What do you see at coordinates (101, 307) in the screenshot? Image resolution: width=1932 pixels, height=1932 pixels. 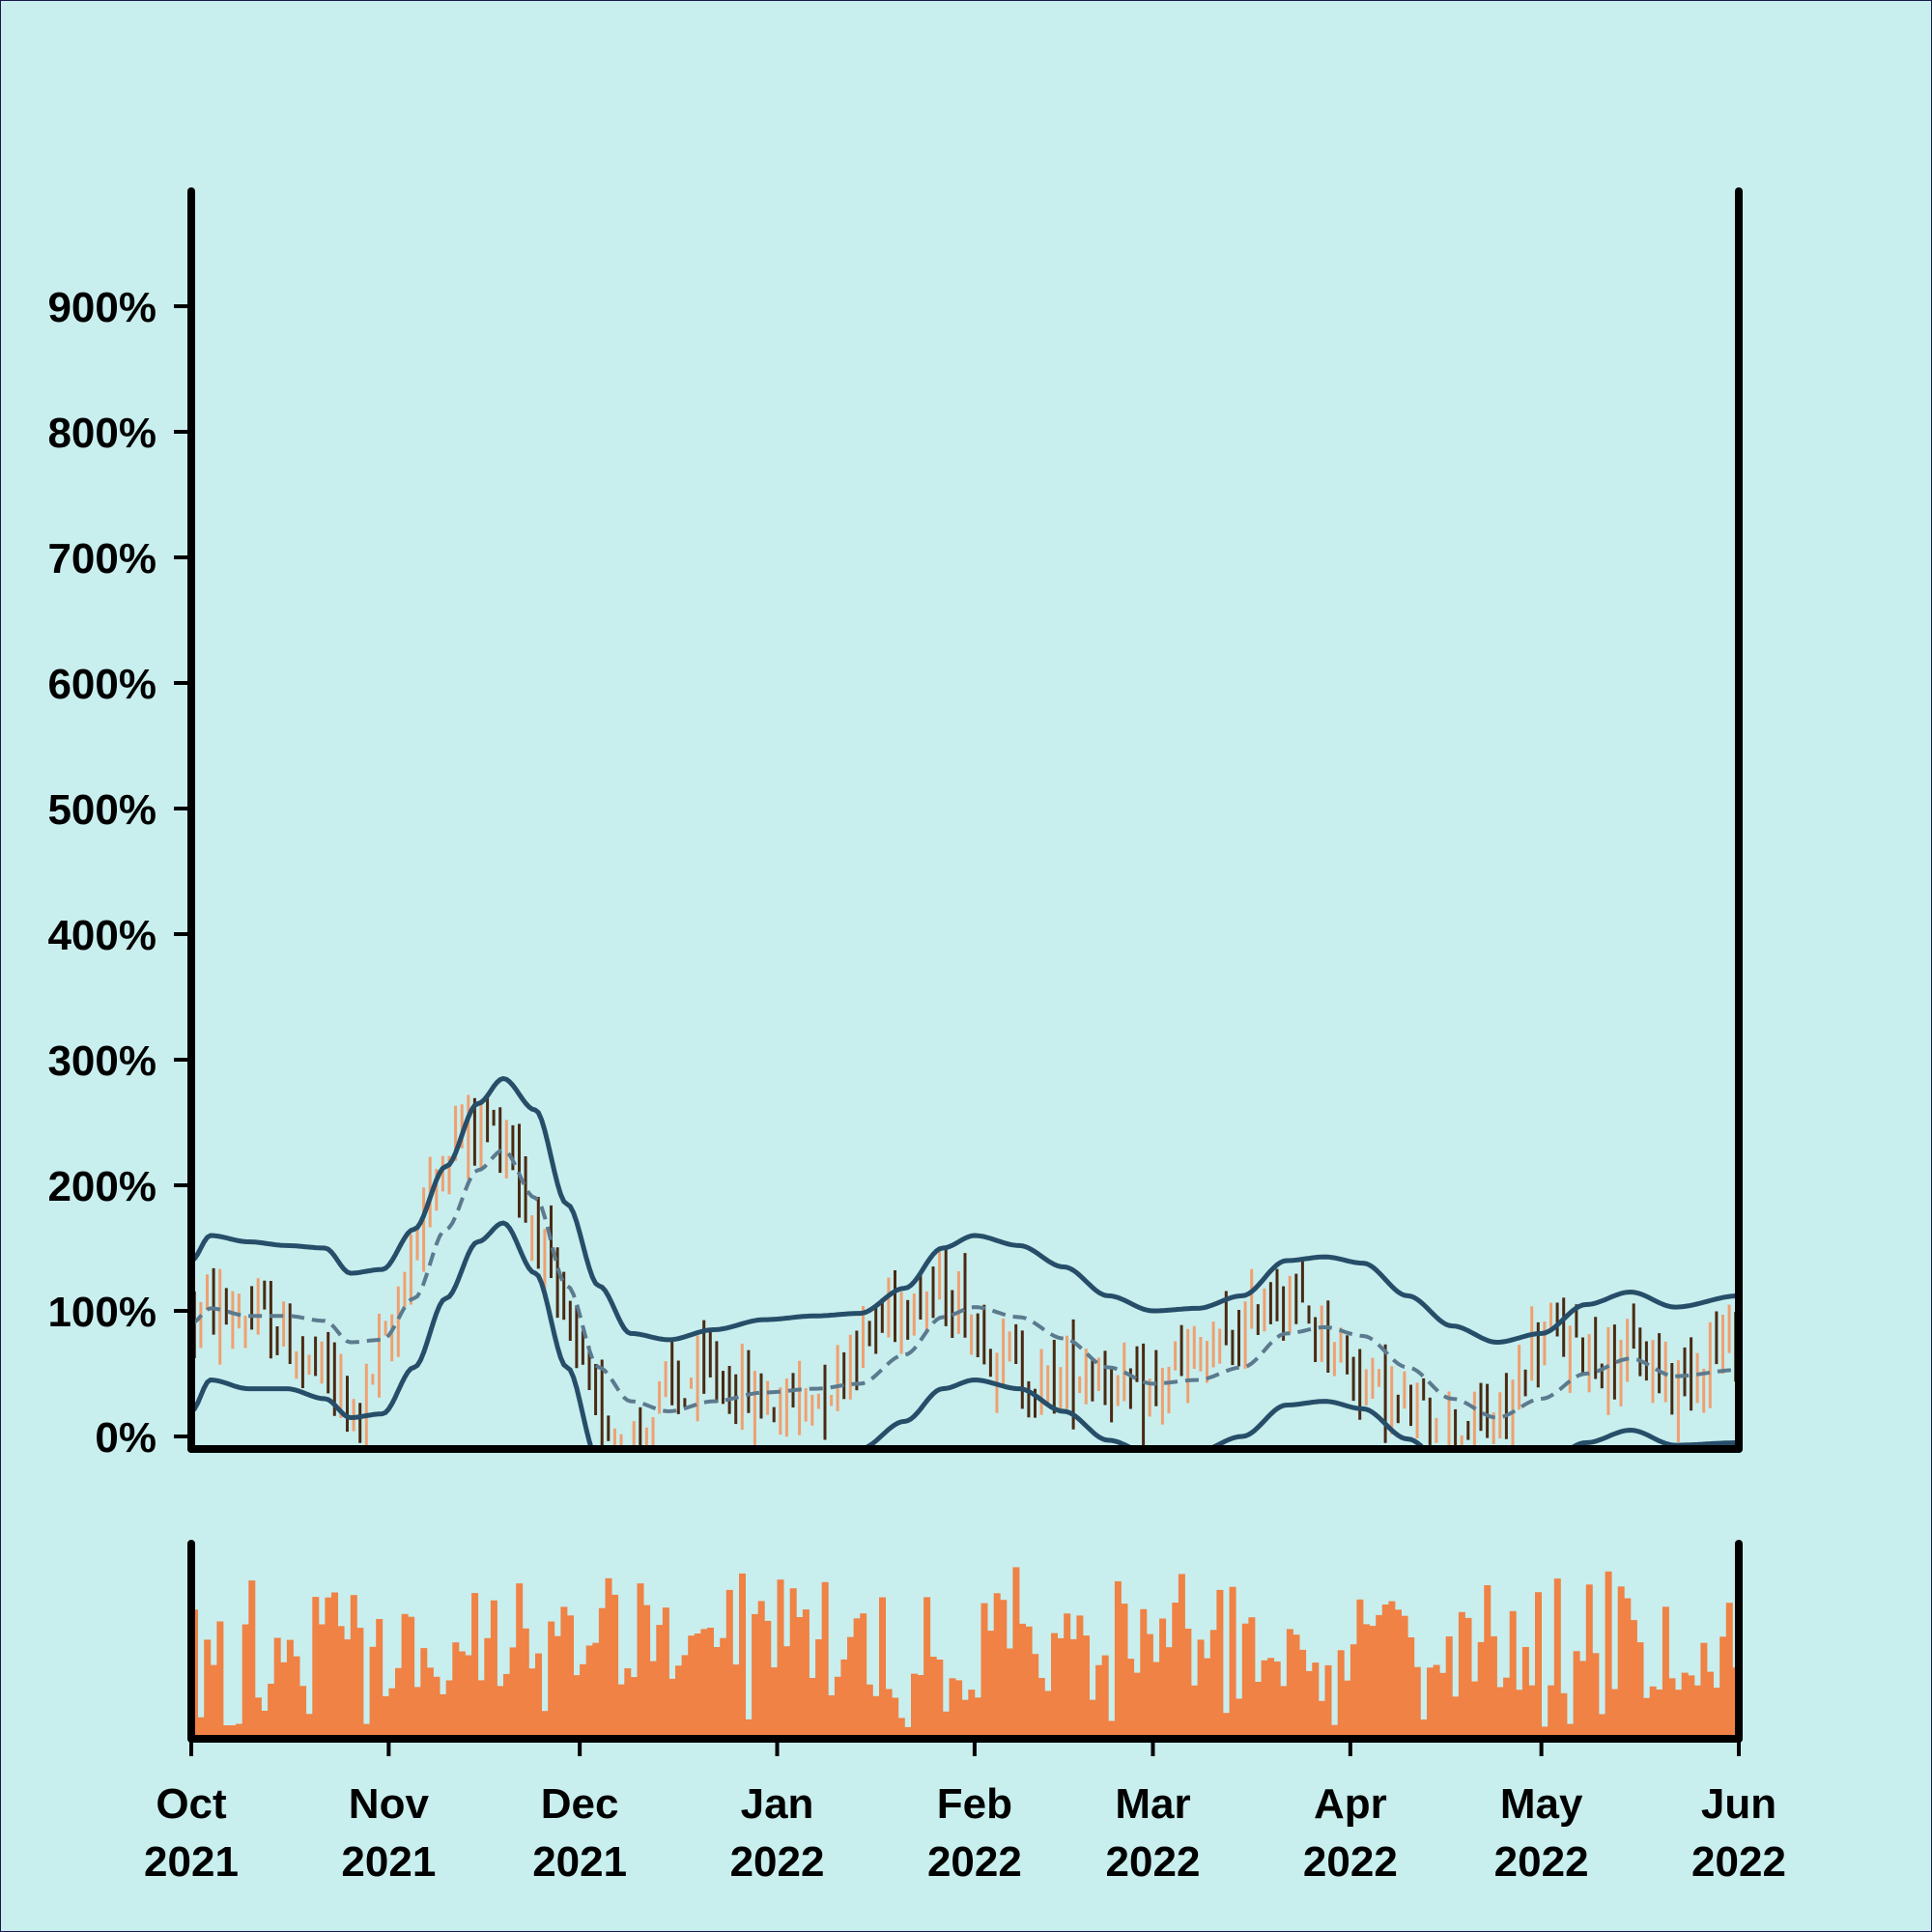 I see `y-tick-label: 900%` at bounding box center [101, 307].